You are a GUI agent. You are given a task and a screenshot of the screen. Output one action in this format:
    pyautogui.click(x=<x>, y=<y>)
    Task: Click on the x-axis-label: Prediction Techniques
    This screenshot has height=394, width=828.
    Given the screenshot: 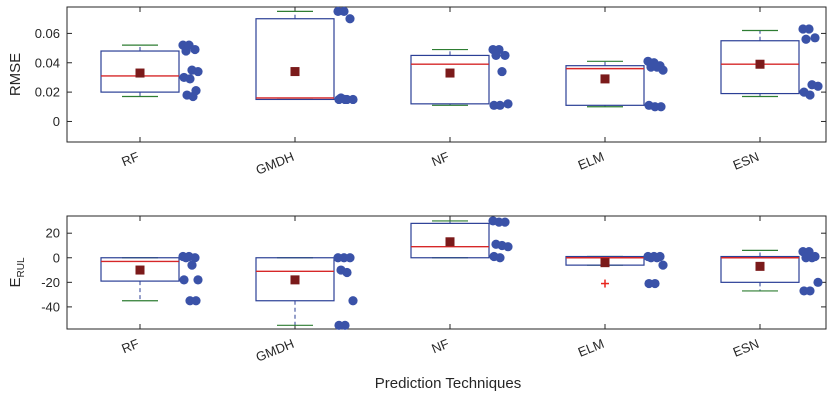 What is the action you would take?
    pyautogui.click(x=448, y=383)
    